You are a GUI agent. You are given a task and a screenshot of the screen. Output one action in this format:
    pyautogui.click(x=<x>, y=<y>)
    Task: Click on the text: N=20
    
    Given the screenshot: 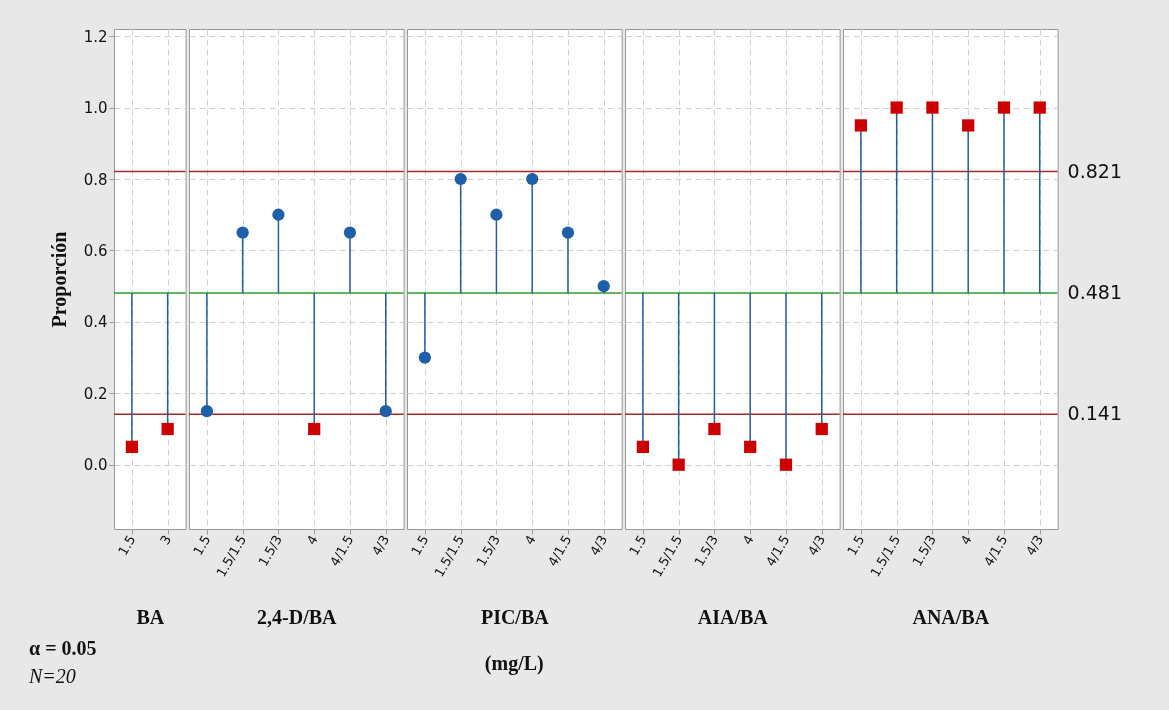 What is the action you would take?
    pyautogui.click(x=52, y=676)
    